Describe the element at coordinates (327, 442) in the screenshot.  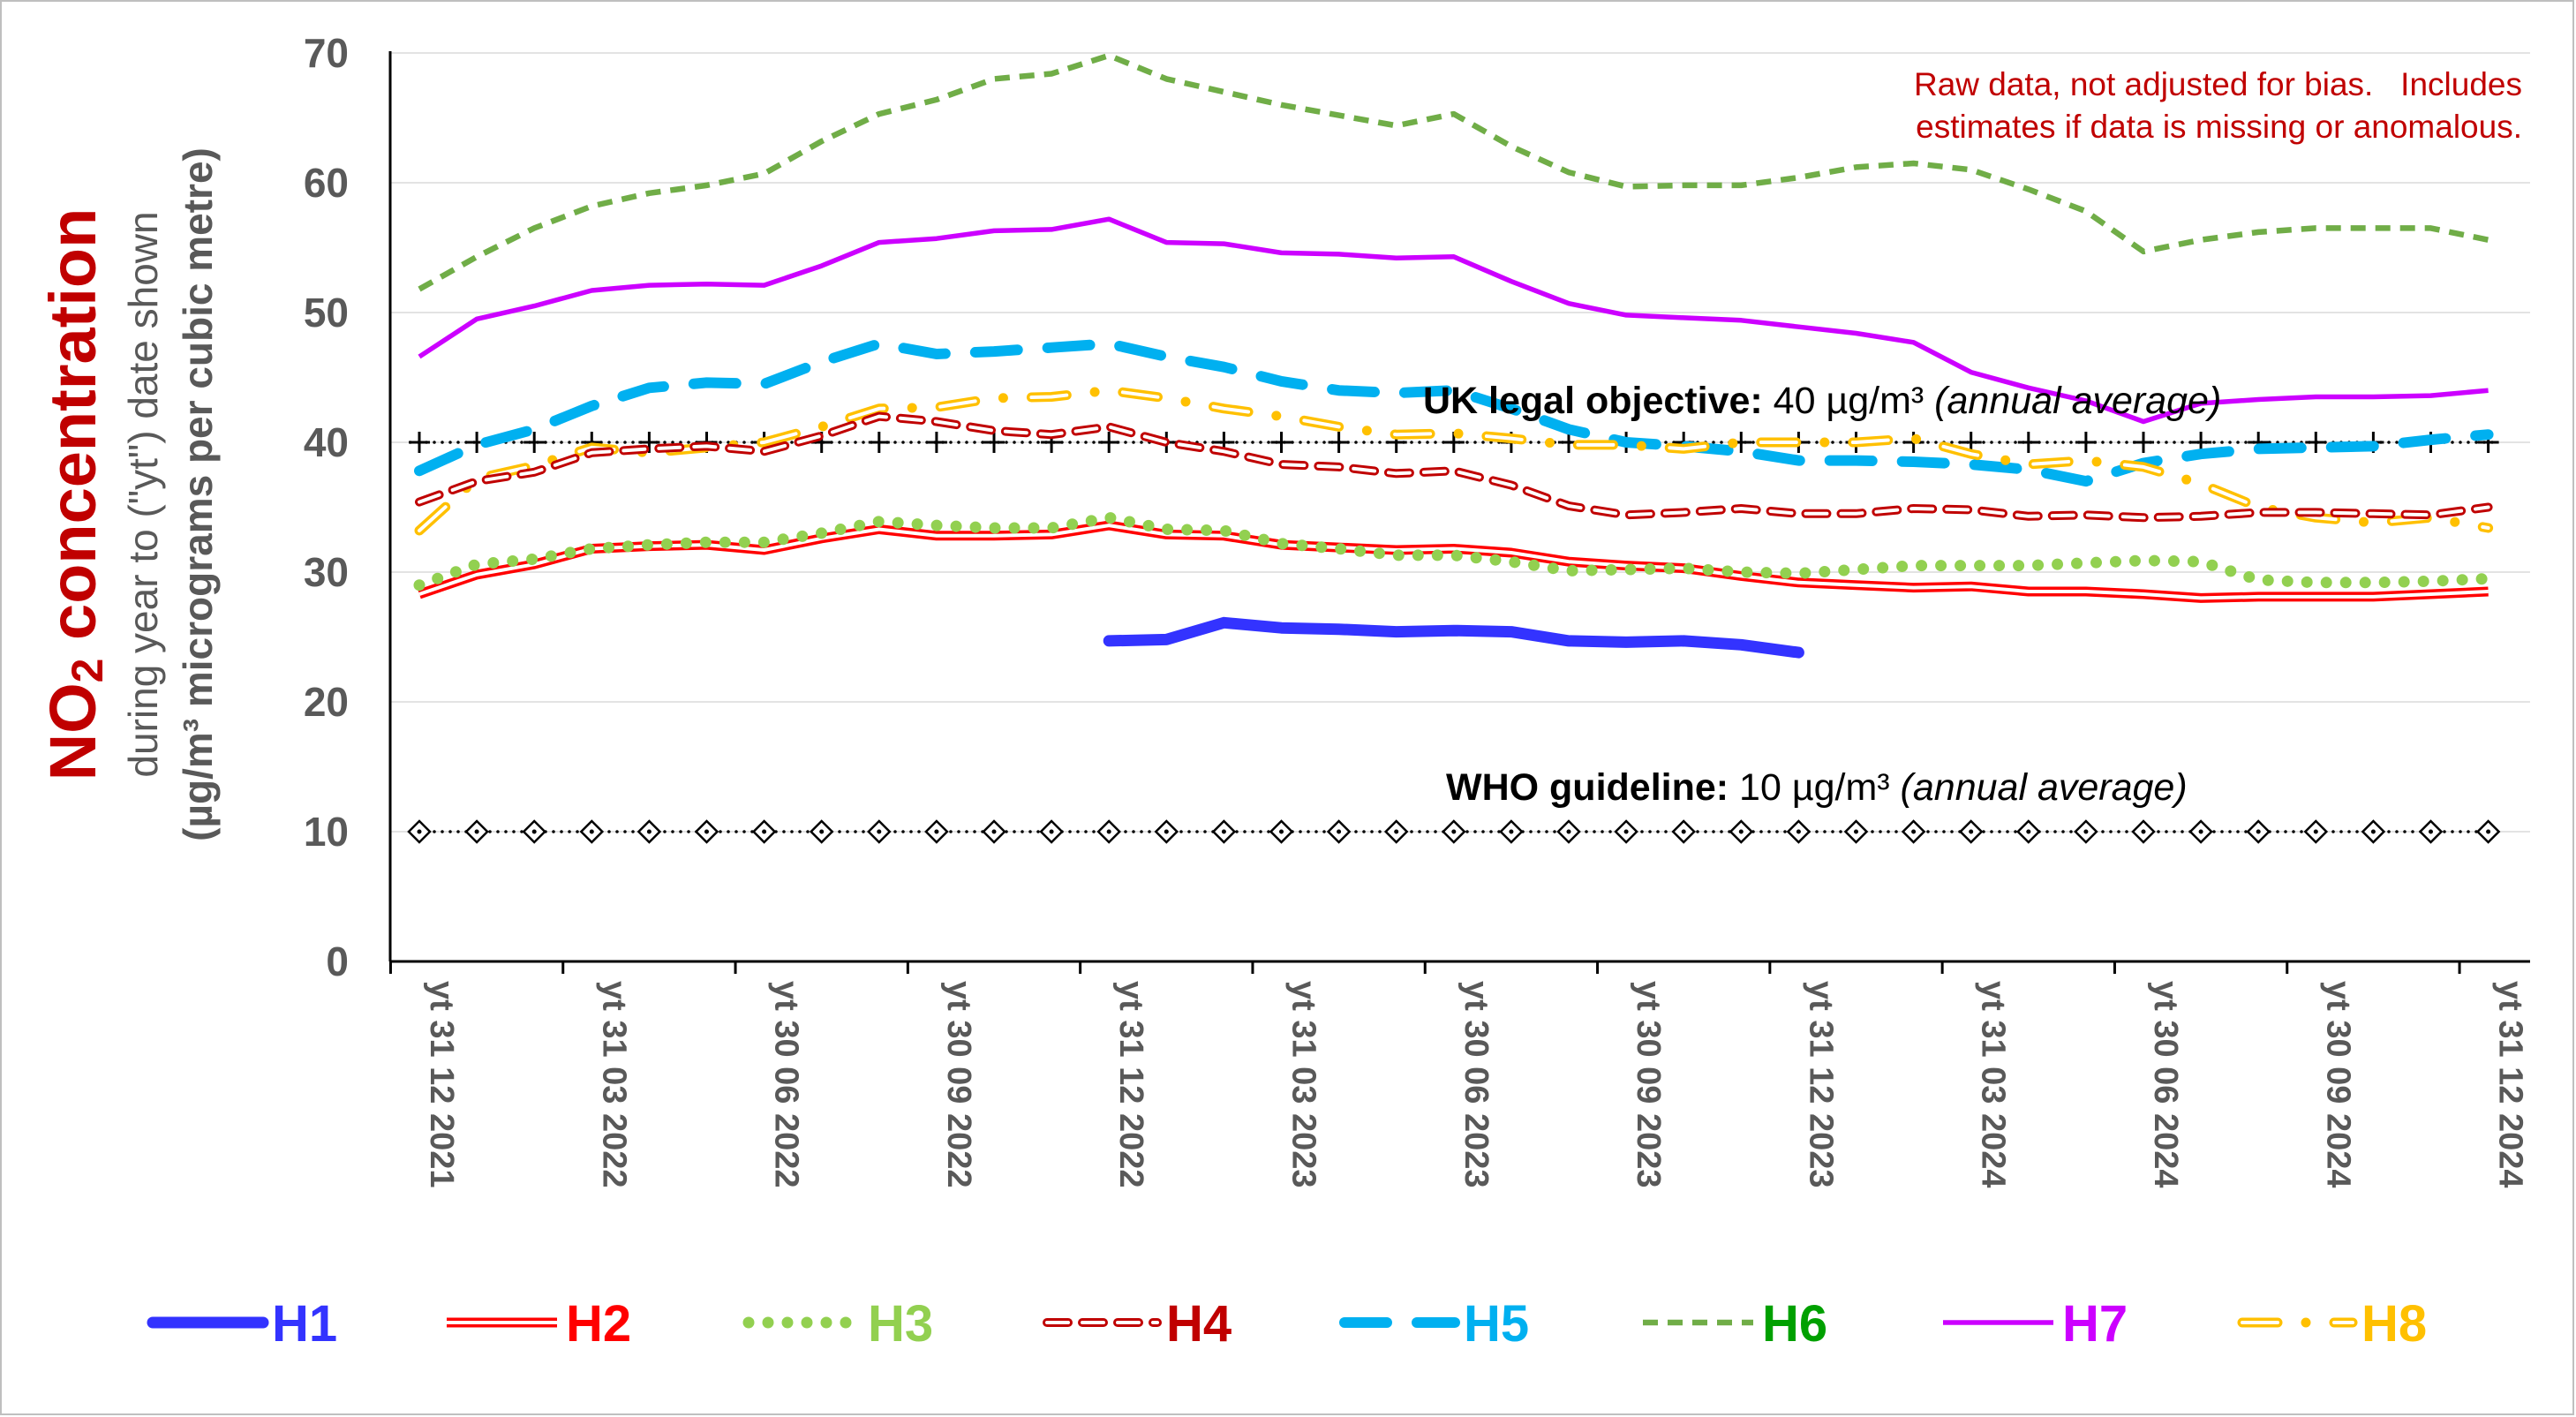
I see `y-tick-label: 40` at that location.